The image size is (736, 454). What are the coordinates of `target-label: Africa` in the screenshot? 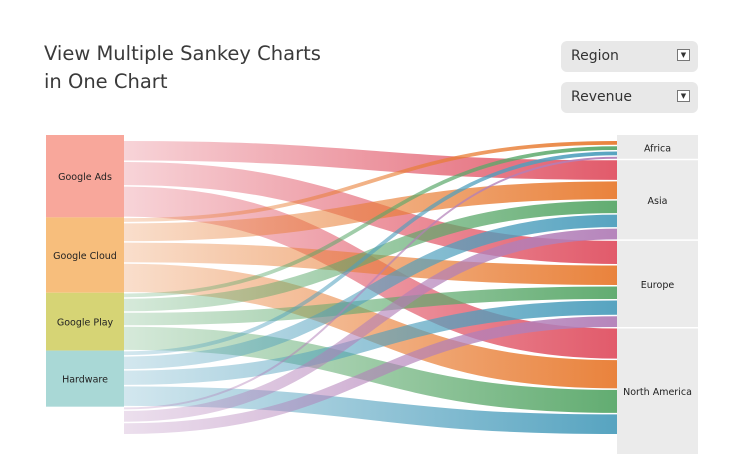 It's located at (657, 148).